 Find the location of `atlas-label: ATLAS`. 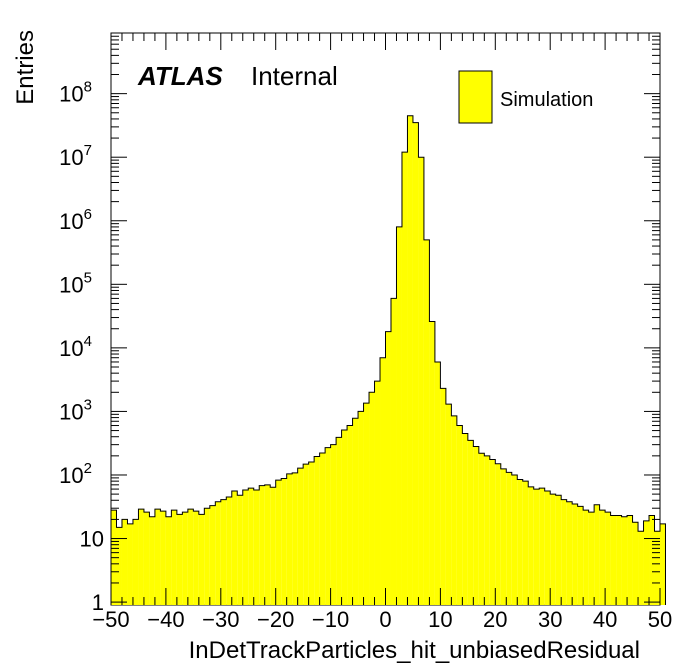

atlas-label: ATLAS is located at coordinates (180, 76).